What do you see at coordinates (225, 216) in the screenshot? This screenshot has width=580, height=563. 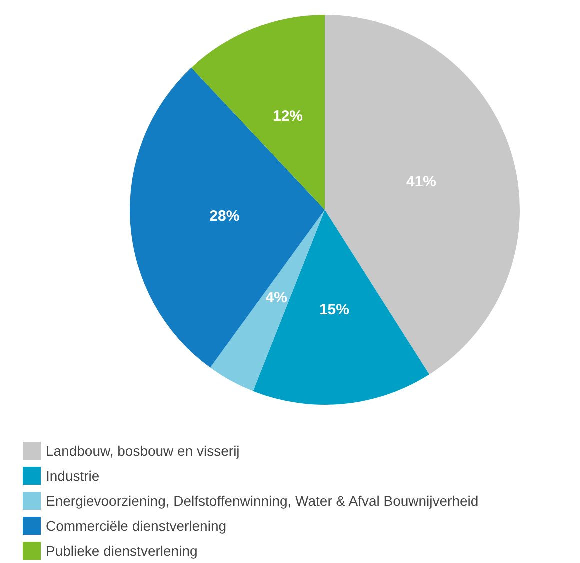 I see `data-label: 28%` at bounding box center [225, 216].